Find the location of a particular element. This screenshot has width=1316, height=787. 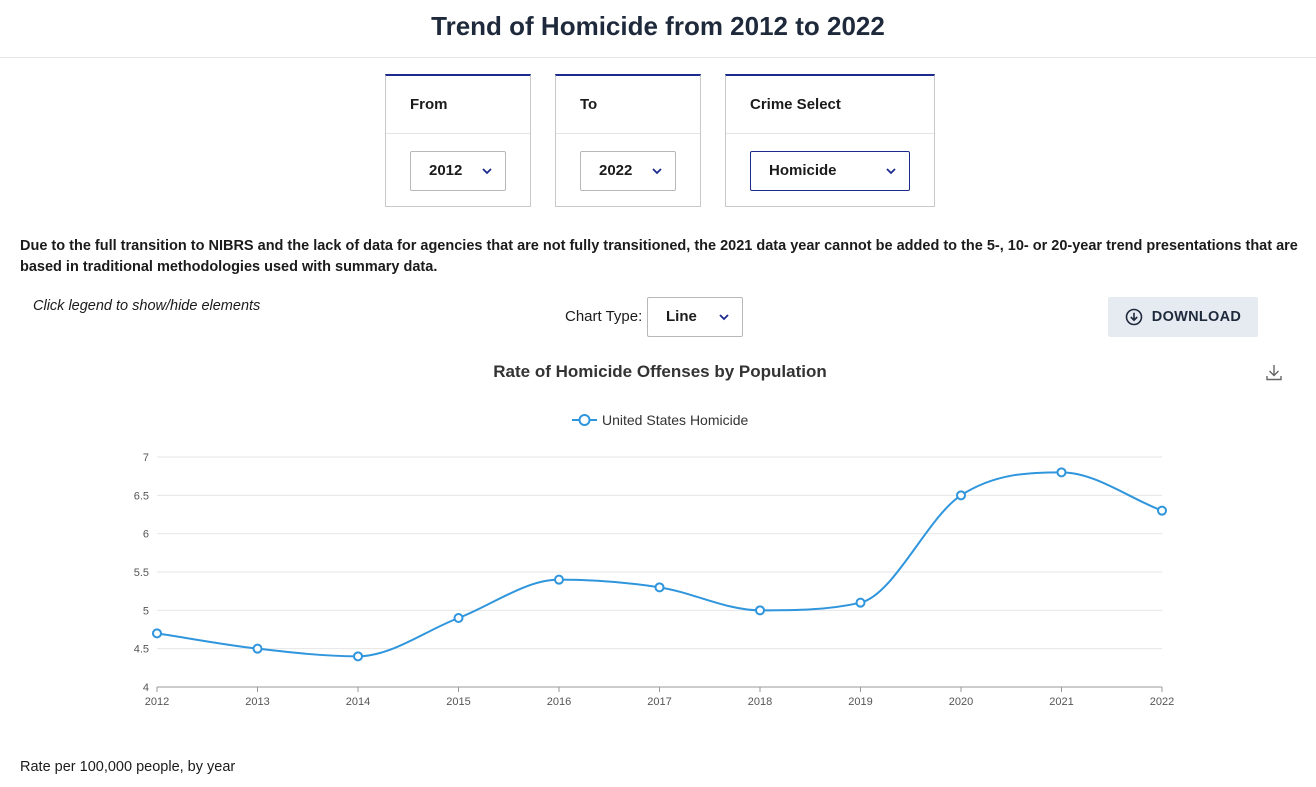

to-year-value: 2022 is located at coordinates (616, 170).